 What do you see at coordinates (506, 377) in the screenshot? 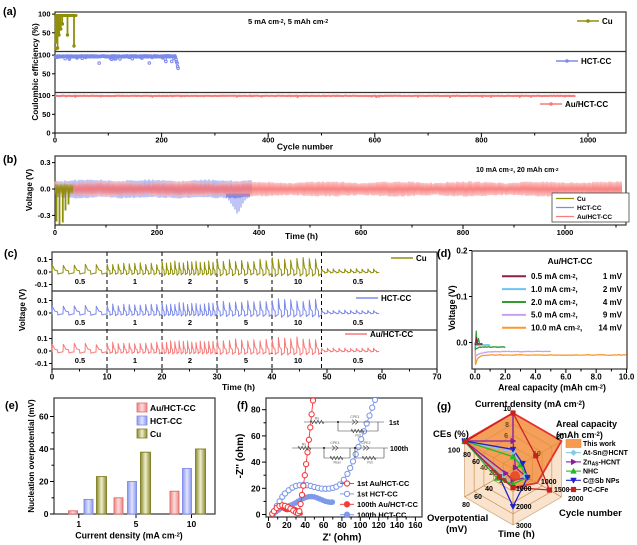
I see `svg-text: 2.0` at bounding box center [506, 377].